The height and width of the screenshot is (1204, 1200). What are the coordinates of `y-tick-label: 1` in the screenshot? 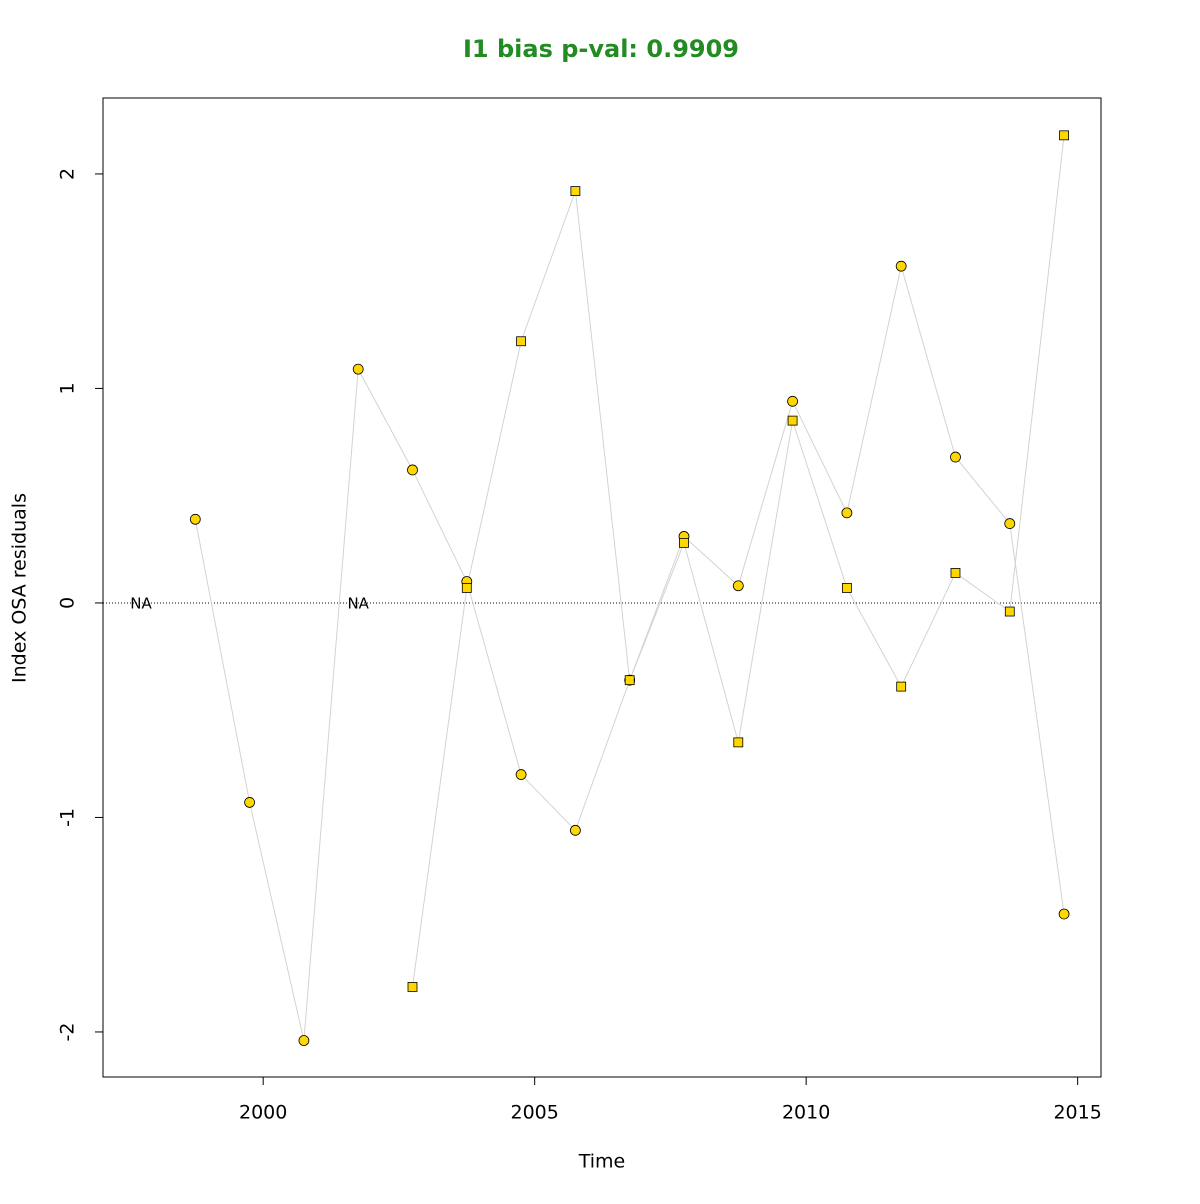 It's located at (68, 388).